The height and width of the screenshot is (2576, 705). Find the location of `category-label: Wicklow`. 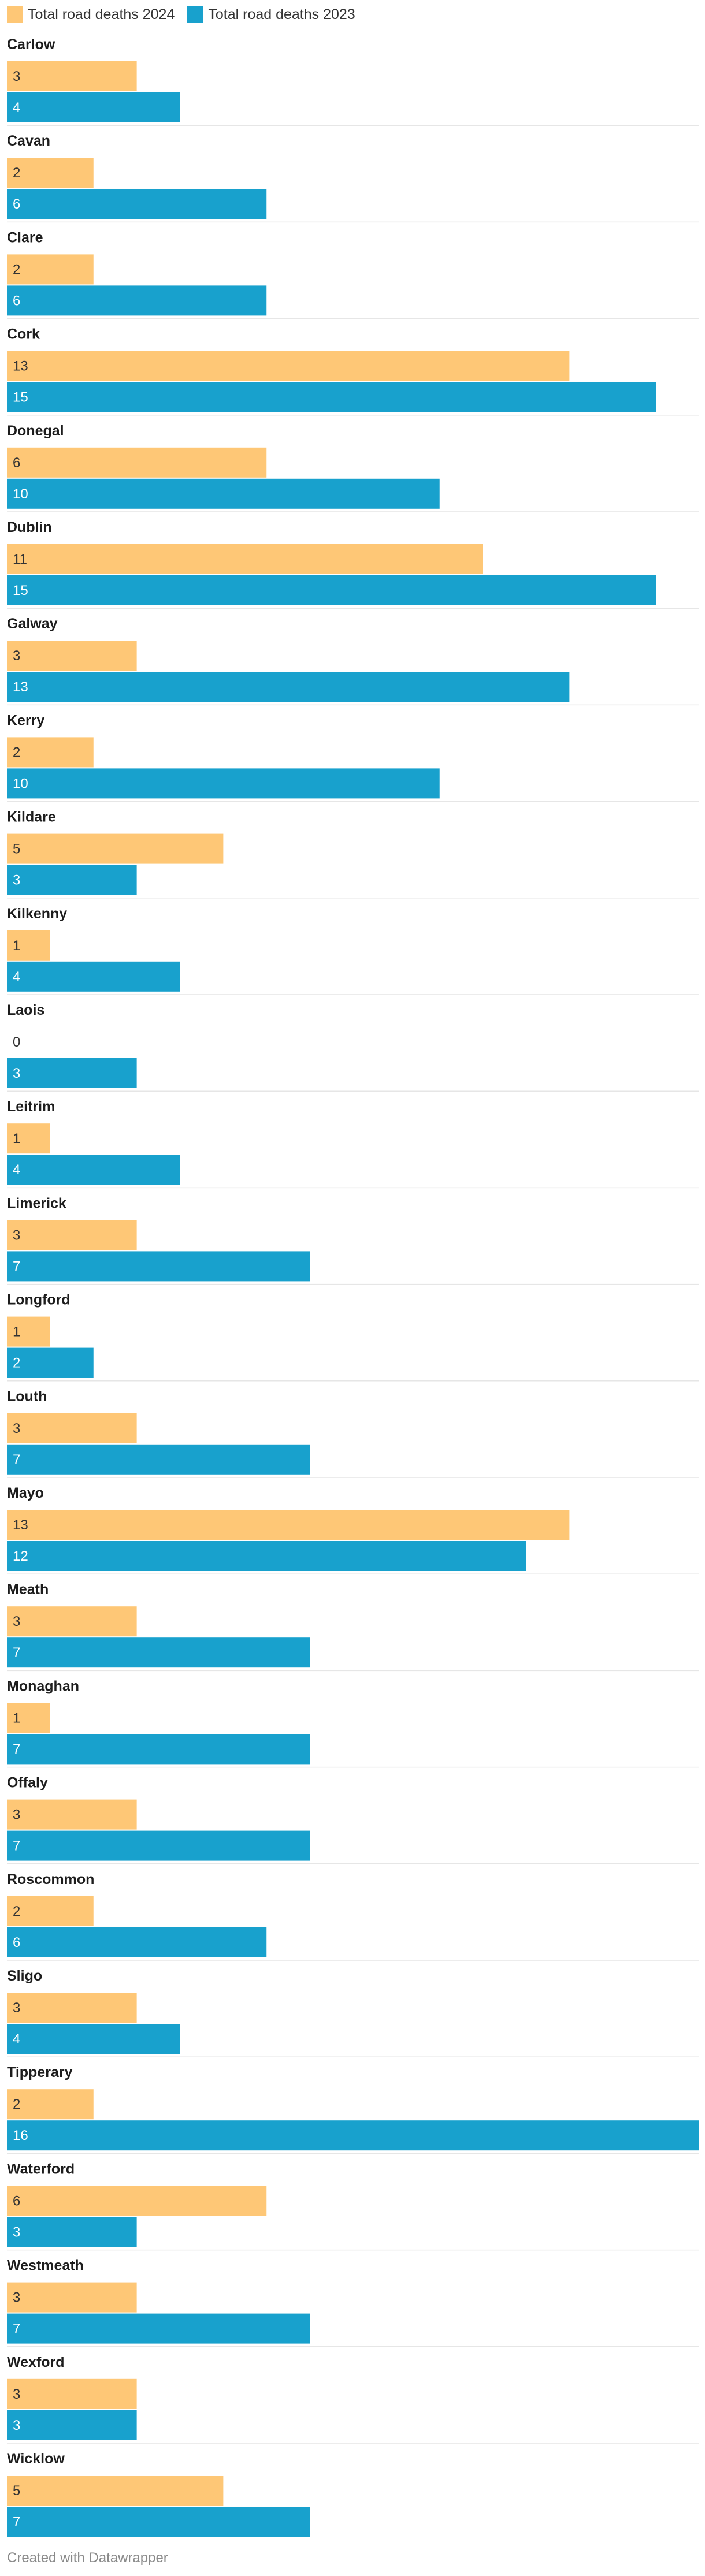

category-label: Wicklow is located at coordinates (36, 2459).